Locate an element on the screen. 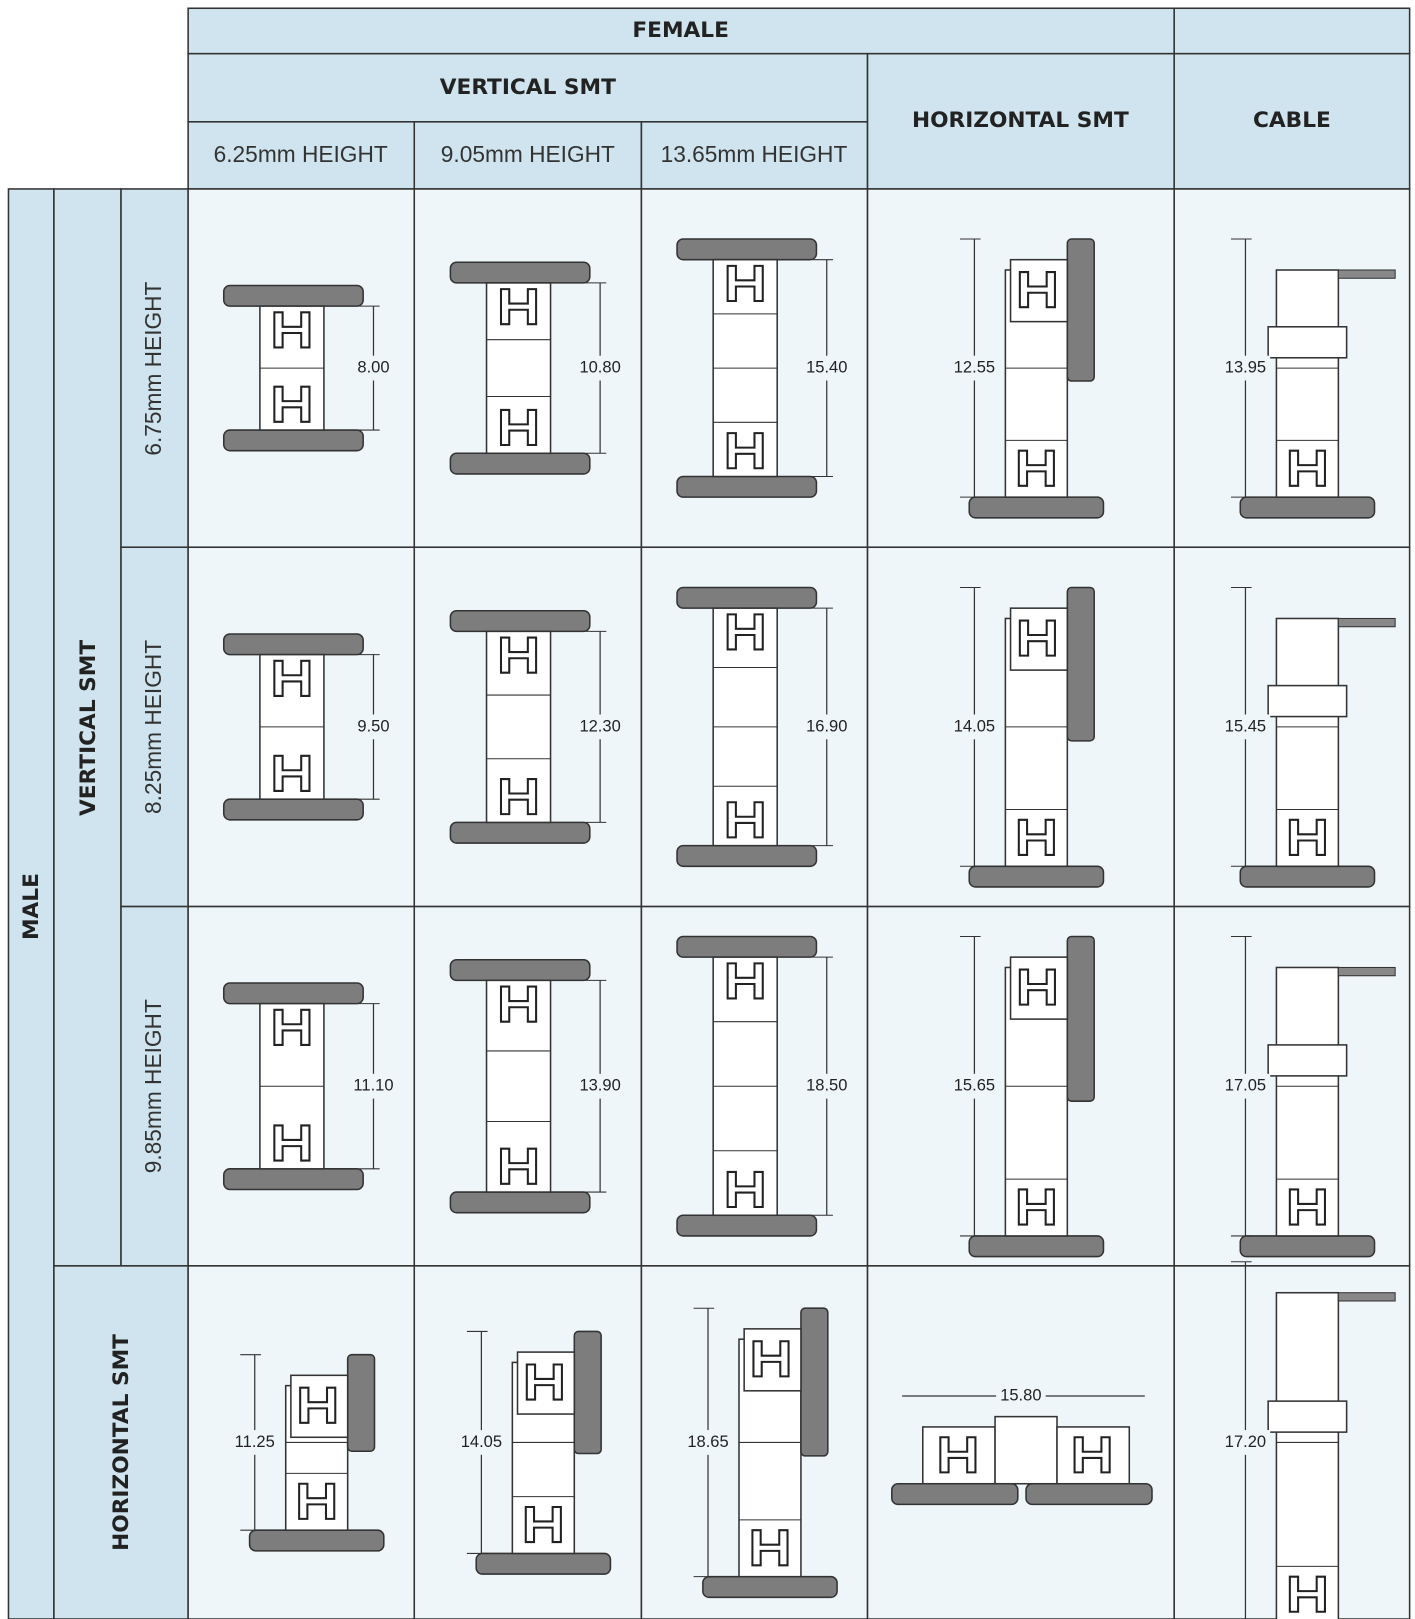 This screenshot has width=1415, height=1619. cell: 15.40 is located at coordinates (754, 368).